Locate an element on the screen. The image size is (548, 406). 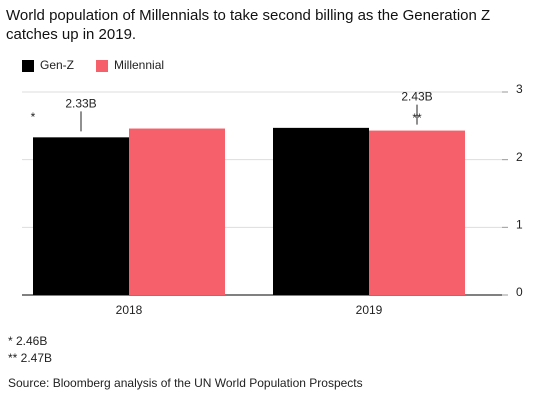
y-tick-label: 2 is located at coordinates (519, 157).